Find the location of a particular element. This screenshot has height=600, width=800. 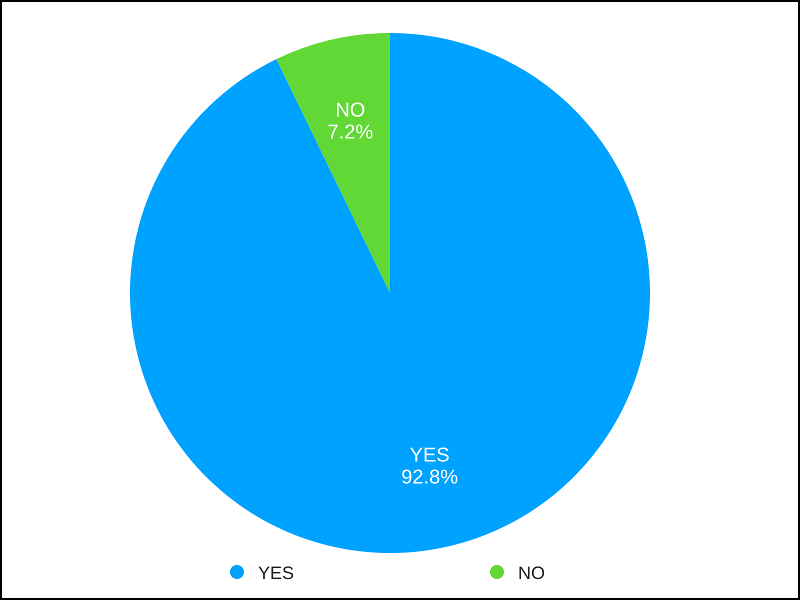

legend-label: YES is located at coordinates (276, 573).